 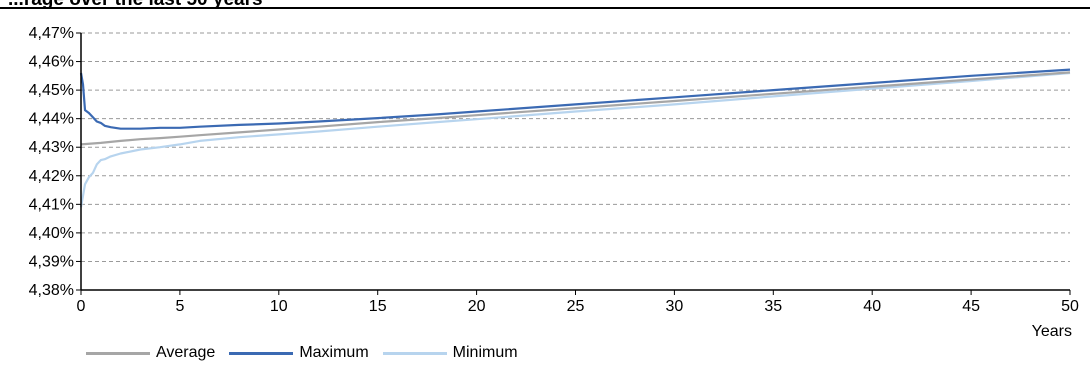 I want to click on y-tick-label: 4,40%, so click(x=51, y=233).